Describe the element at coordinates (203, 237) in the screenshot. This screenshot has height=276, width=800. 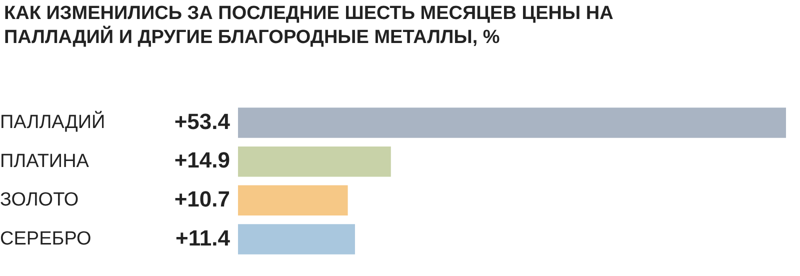
I see `data-label: +11.4` at that location.